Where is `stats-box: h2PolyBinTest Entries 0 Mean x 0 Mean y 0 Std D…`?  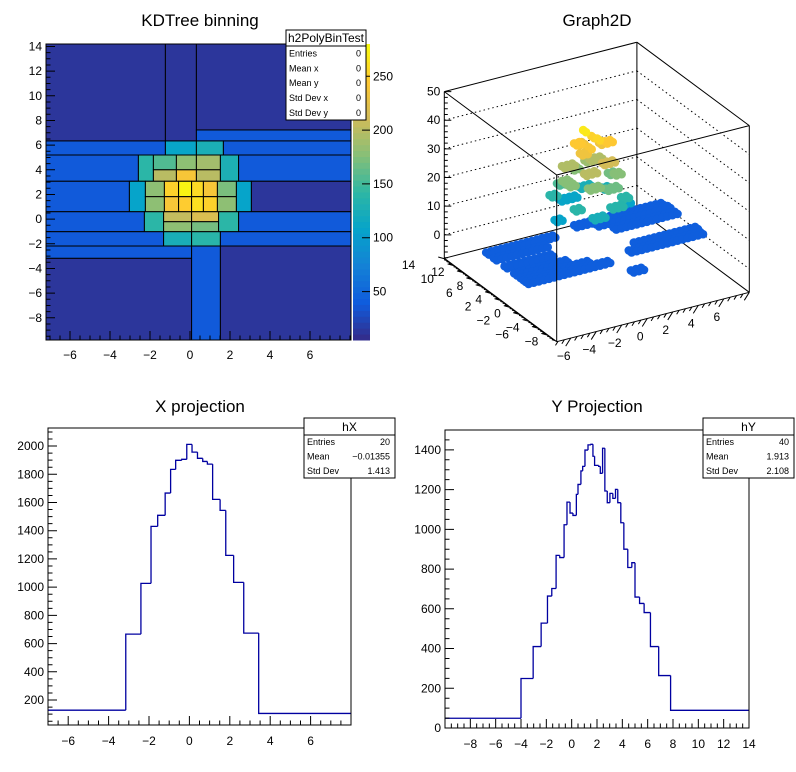
stats-box: h2PolyBinTest Entries 0 Mean x 0 Mean y 0 Std D… is located at coordinates (326, 75).